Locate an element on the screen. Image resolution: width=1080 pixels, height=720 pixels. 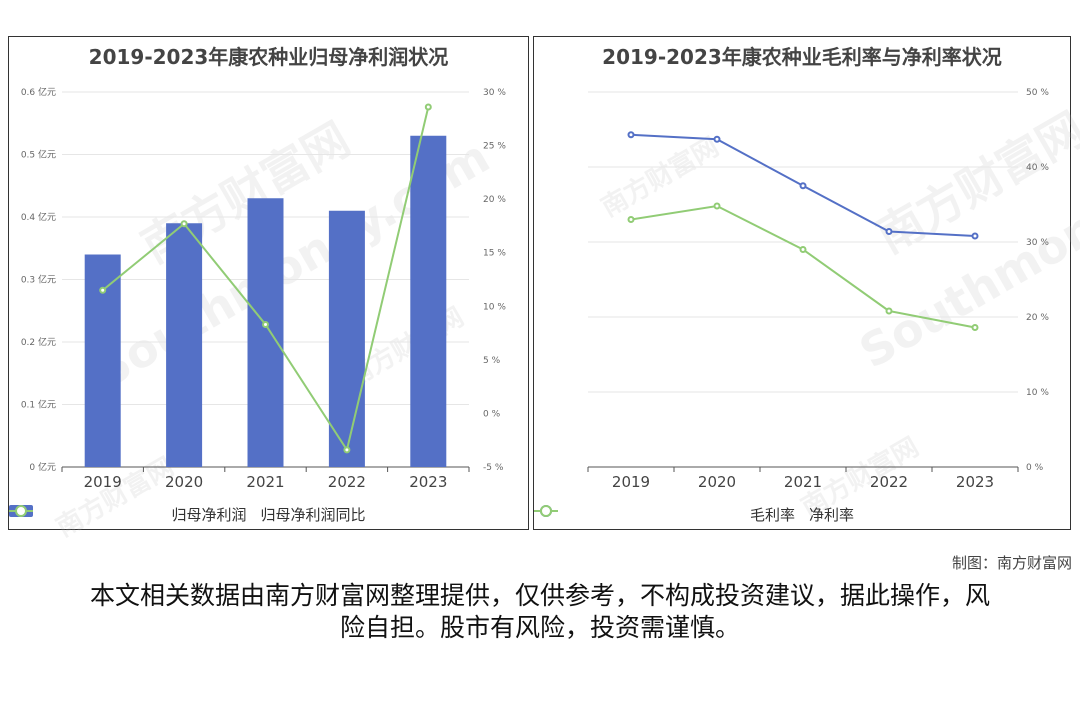
y-right-tick-label: 50 % is located at coordinates (1037, 93).